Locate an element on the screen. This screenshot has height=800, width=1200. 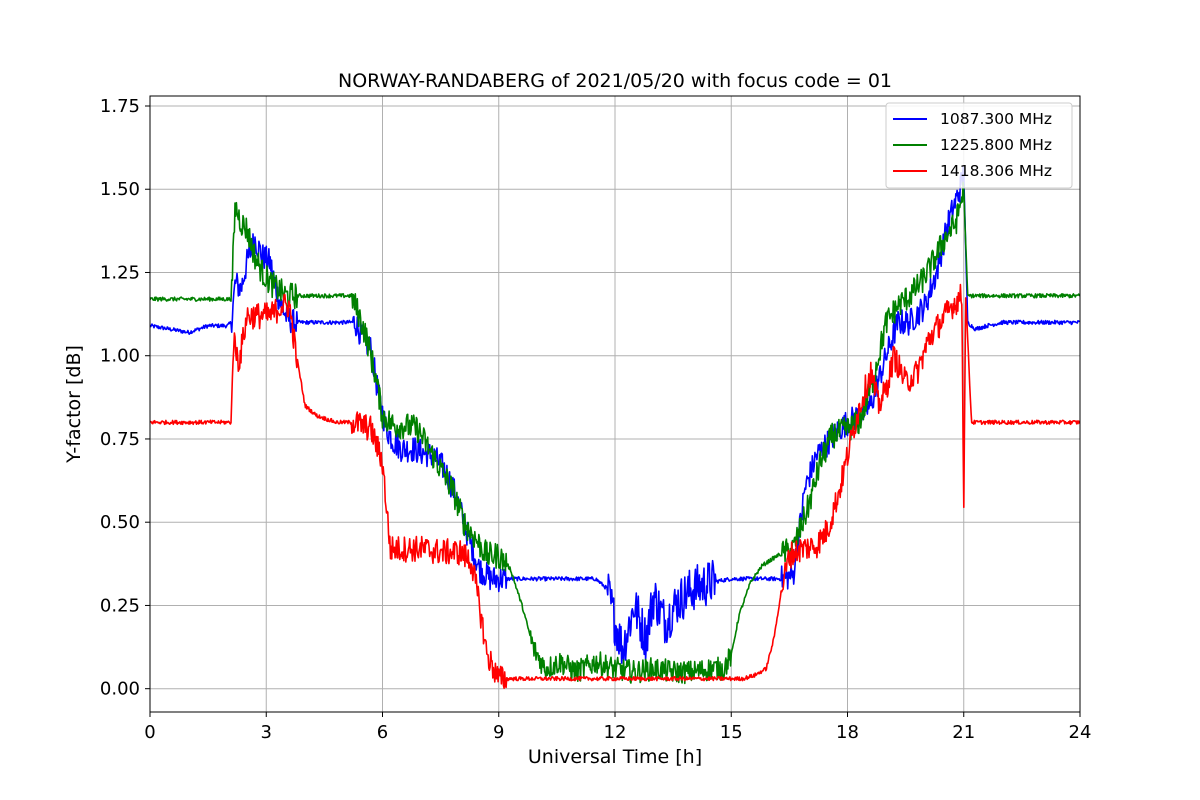
y-tick-label: 1.75 is located at coordinates (120, 106).